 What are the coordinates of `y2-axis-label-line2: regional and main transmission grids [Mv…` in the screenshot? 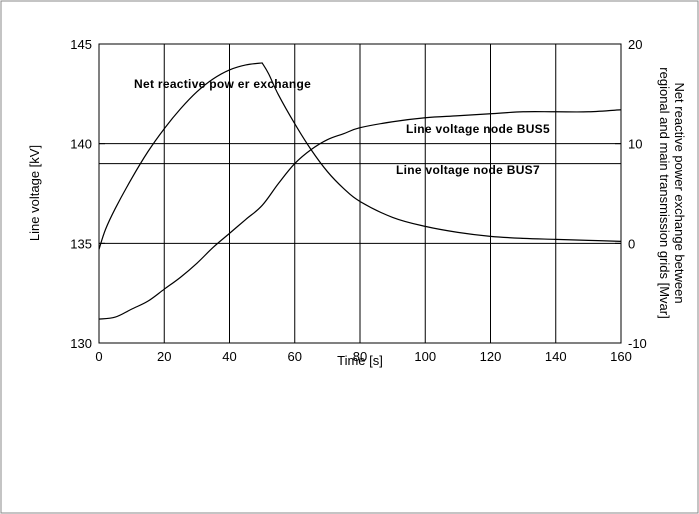 It's located at (664, 192).